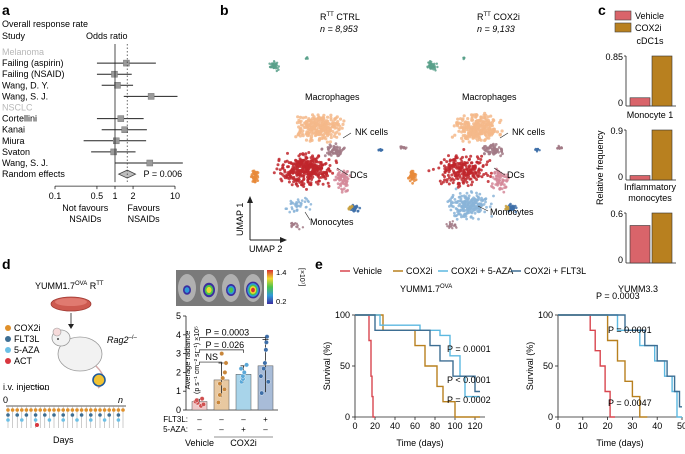  What do you see at coordinates (8, 420) in the screenshot?
I see `timeline-dot-5aza` at bounding box center [8, 420].